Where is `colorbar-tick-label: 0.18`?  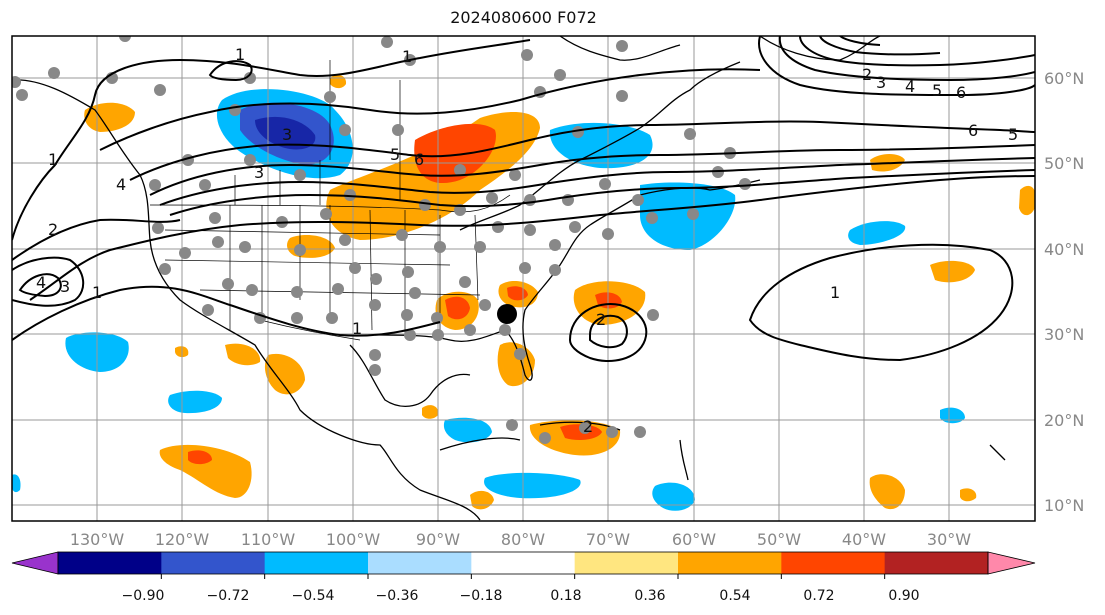 colorbar-tick-label: 0.18 is located at coordinates (565, 596).